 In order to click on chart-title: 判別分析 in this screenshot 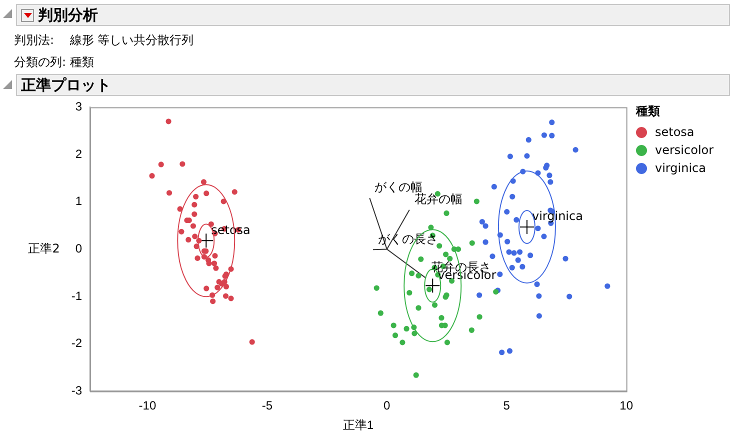, I will do `click(68, 15)`.